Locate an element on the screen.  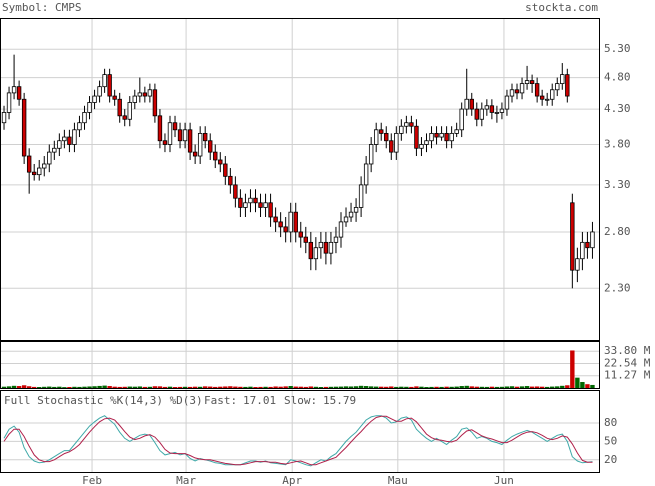
y-tick-label: 4.80 is located at coordinates (617, 77).